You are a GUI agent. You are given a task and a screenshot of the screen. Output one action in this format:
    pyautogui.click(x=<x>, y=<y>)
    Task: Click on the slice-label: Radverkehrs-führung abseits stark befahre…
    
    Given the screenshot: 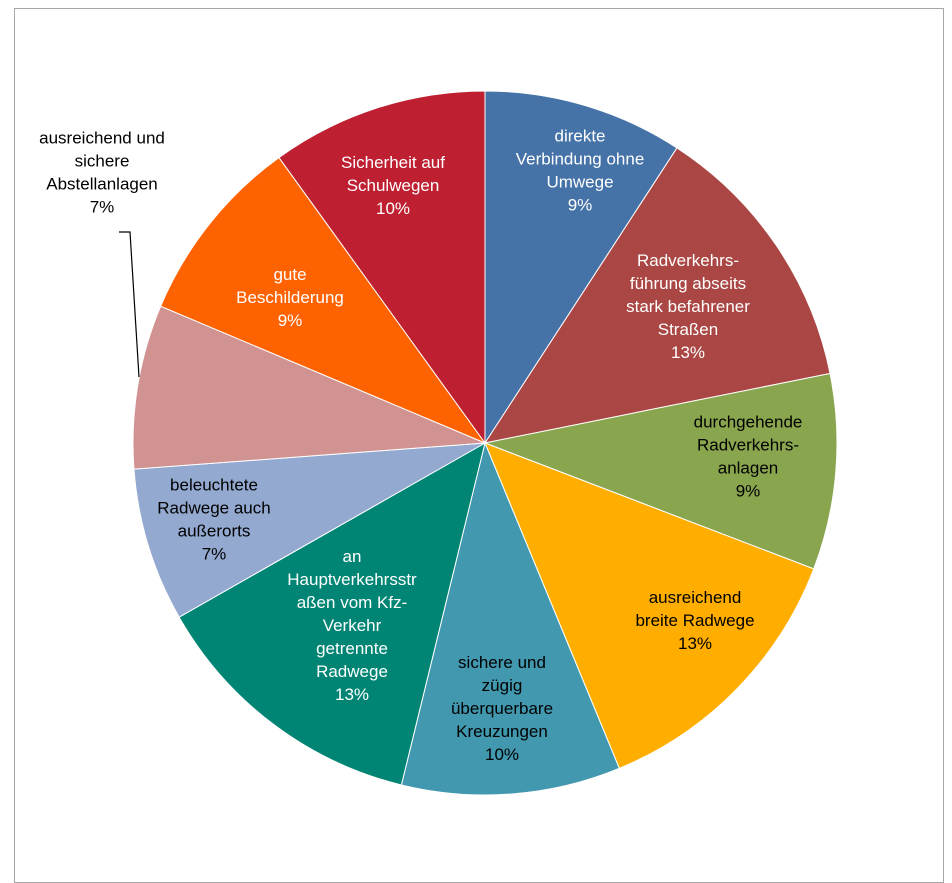 What is the action you would take?
    pyautogui.click(x=688, y=306)
    